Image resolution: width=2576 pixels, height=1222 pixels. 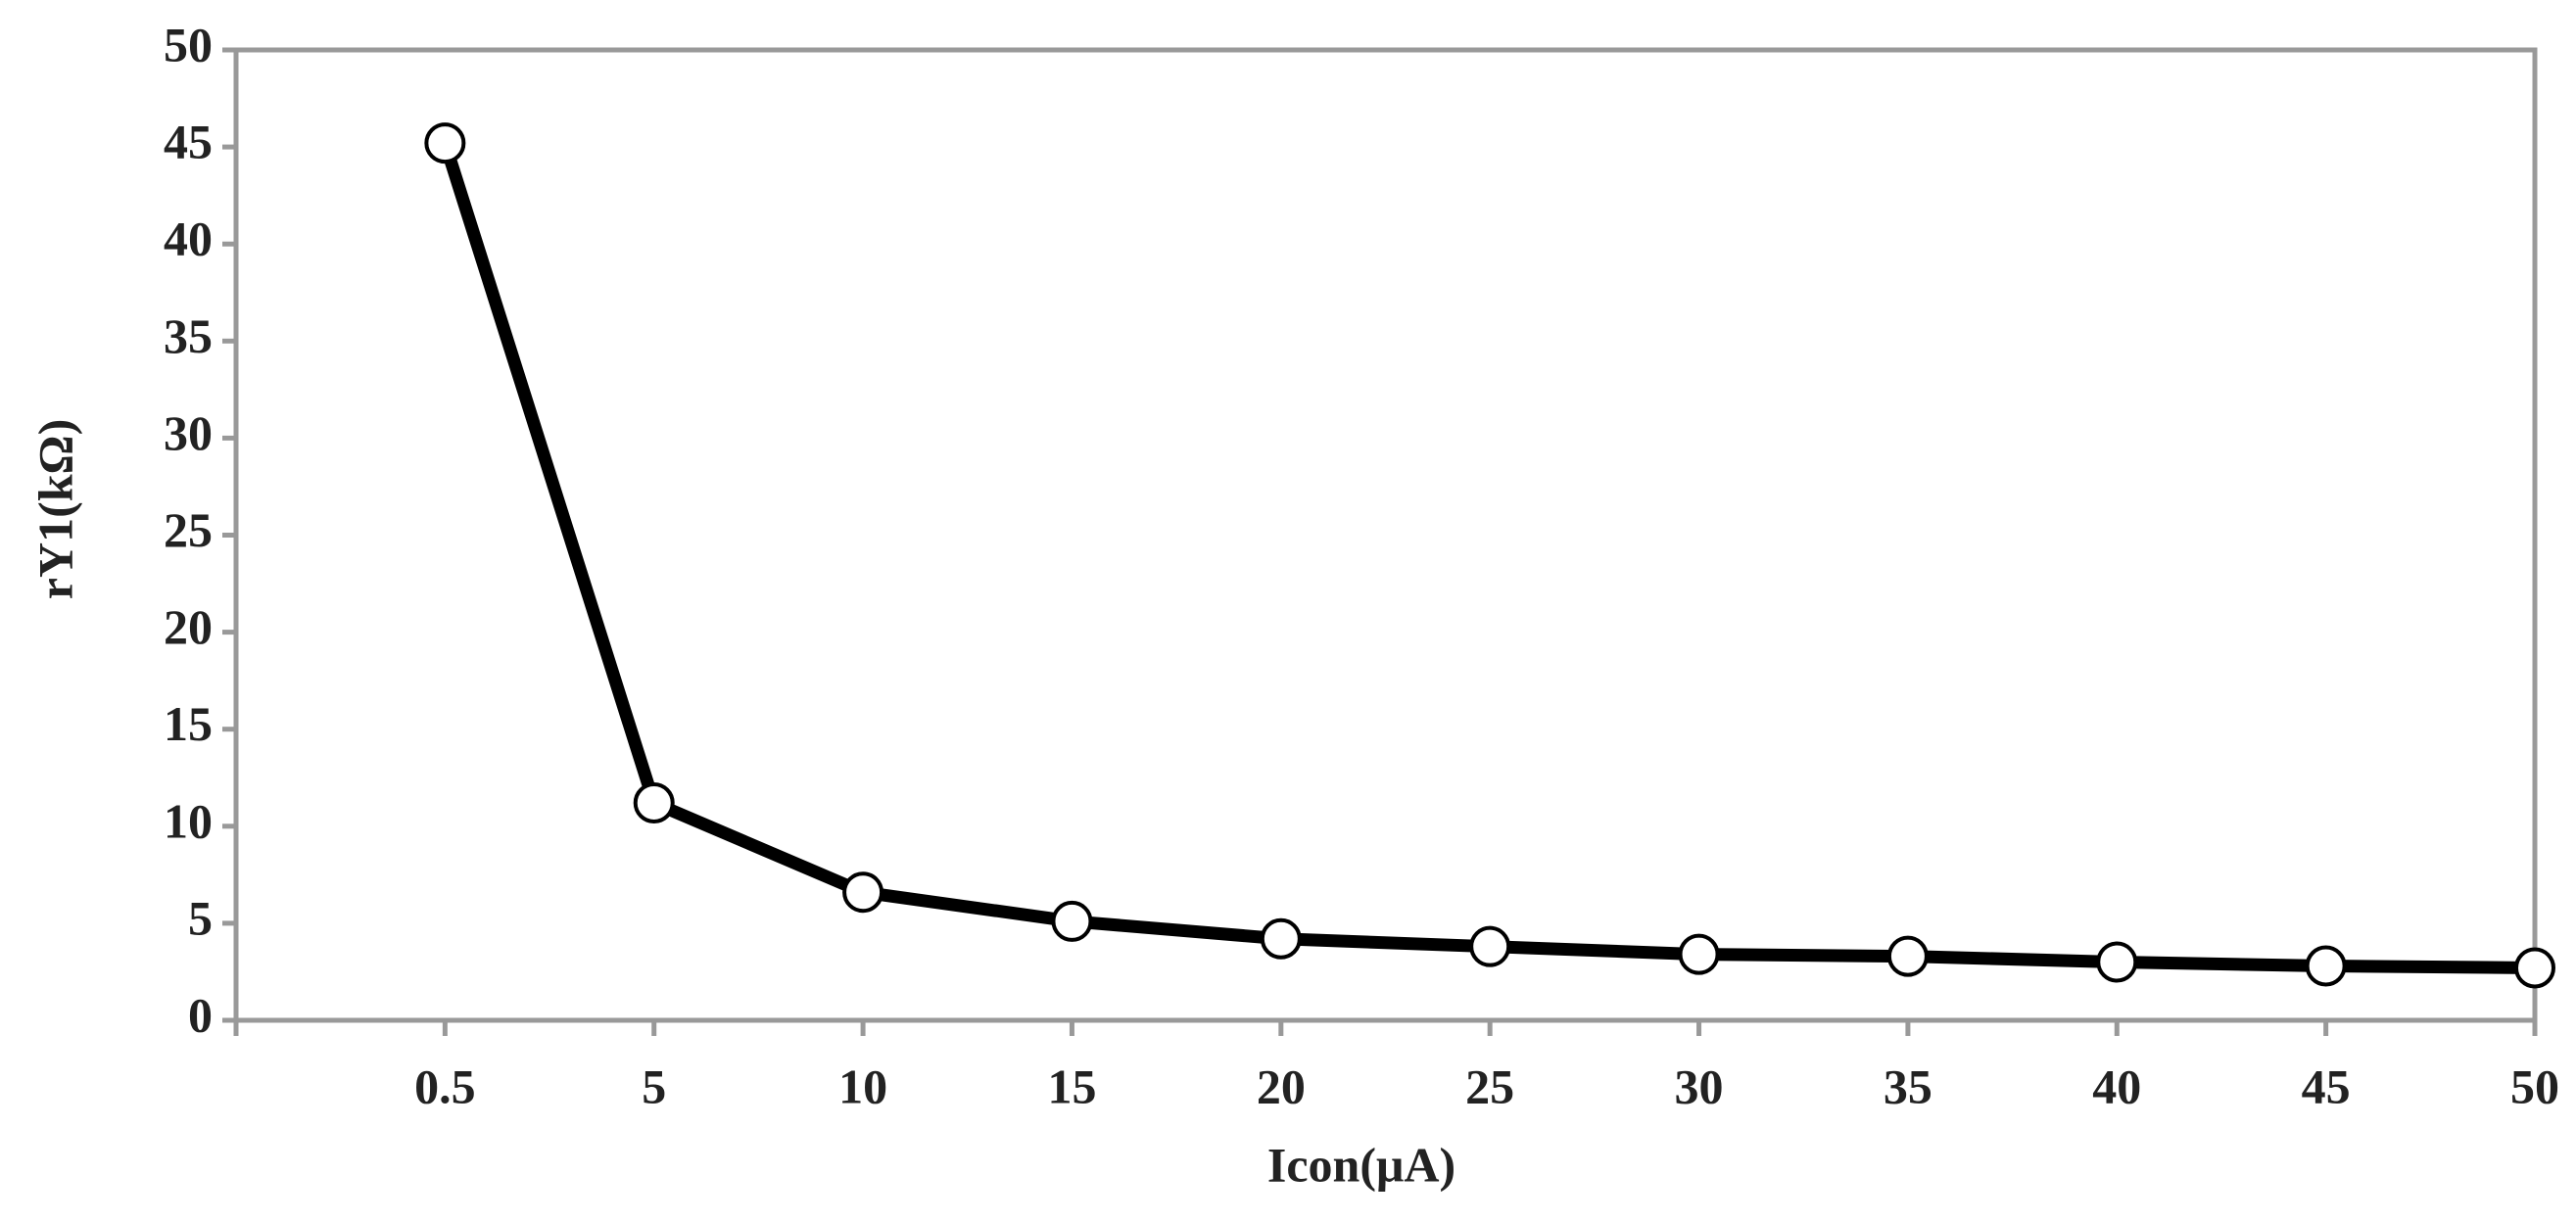 What do you see at coordinates (188, 432) in the screenshot?
I see `y-tick-label: 30` at bounding box center [188, 432].